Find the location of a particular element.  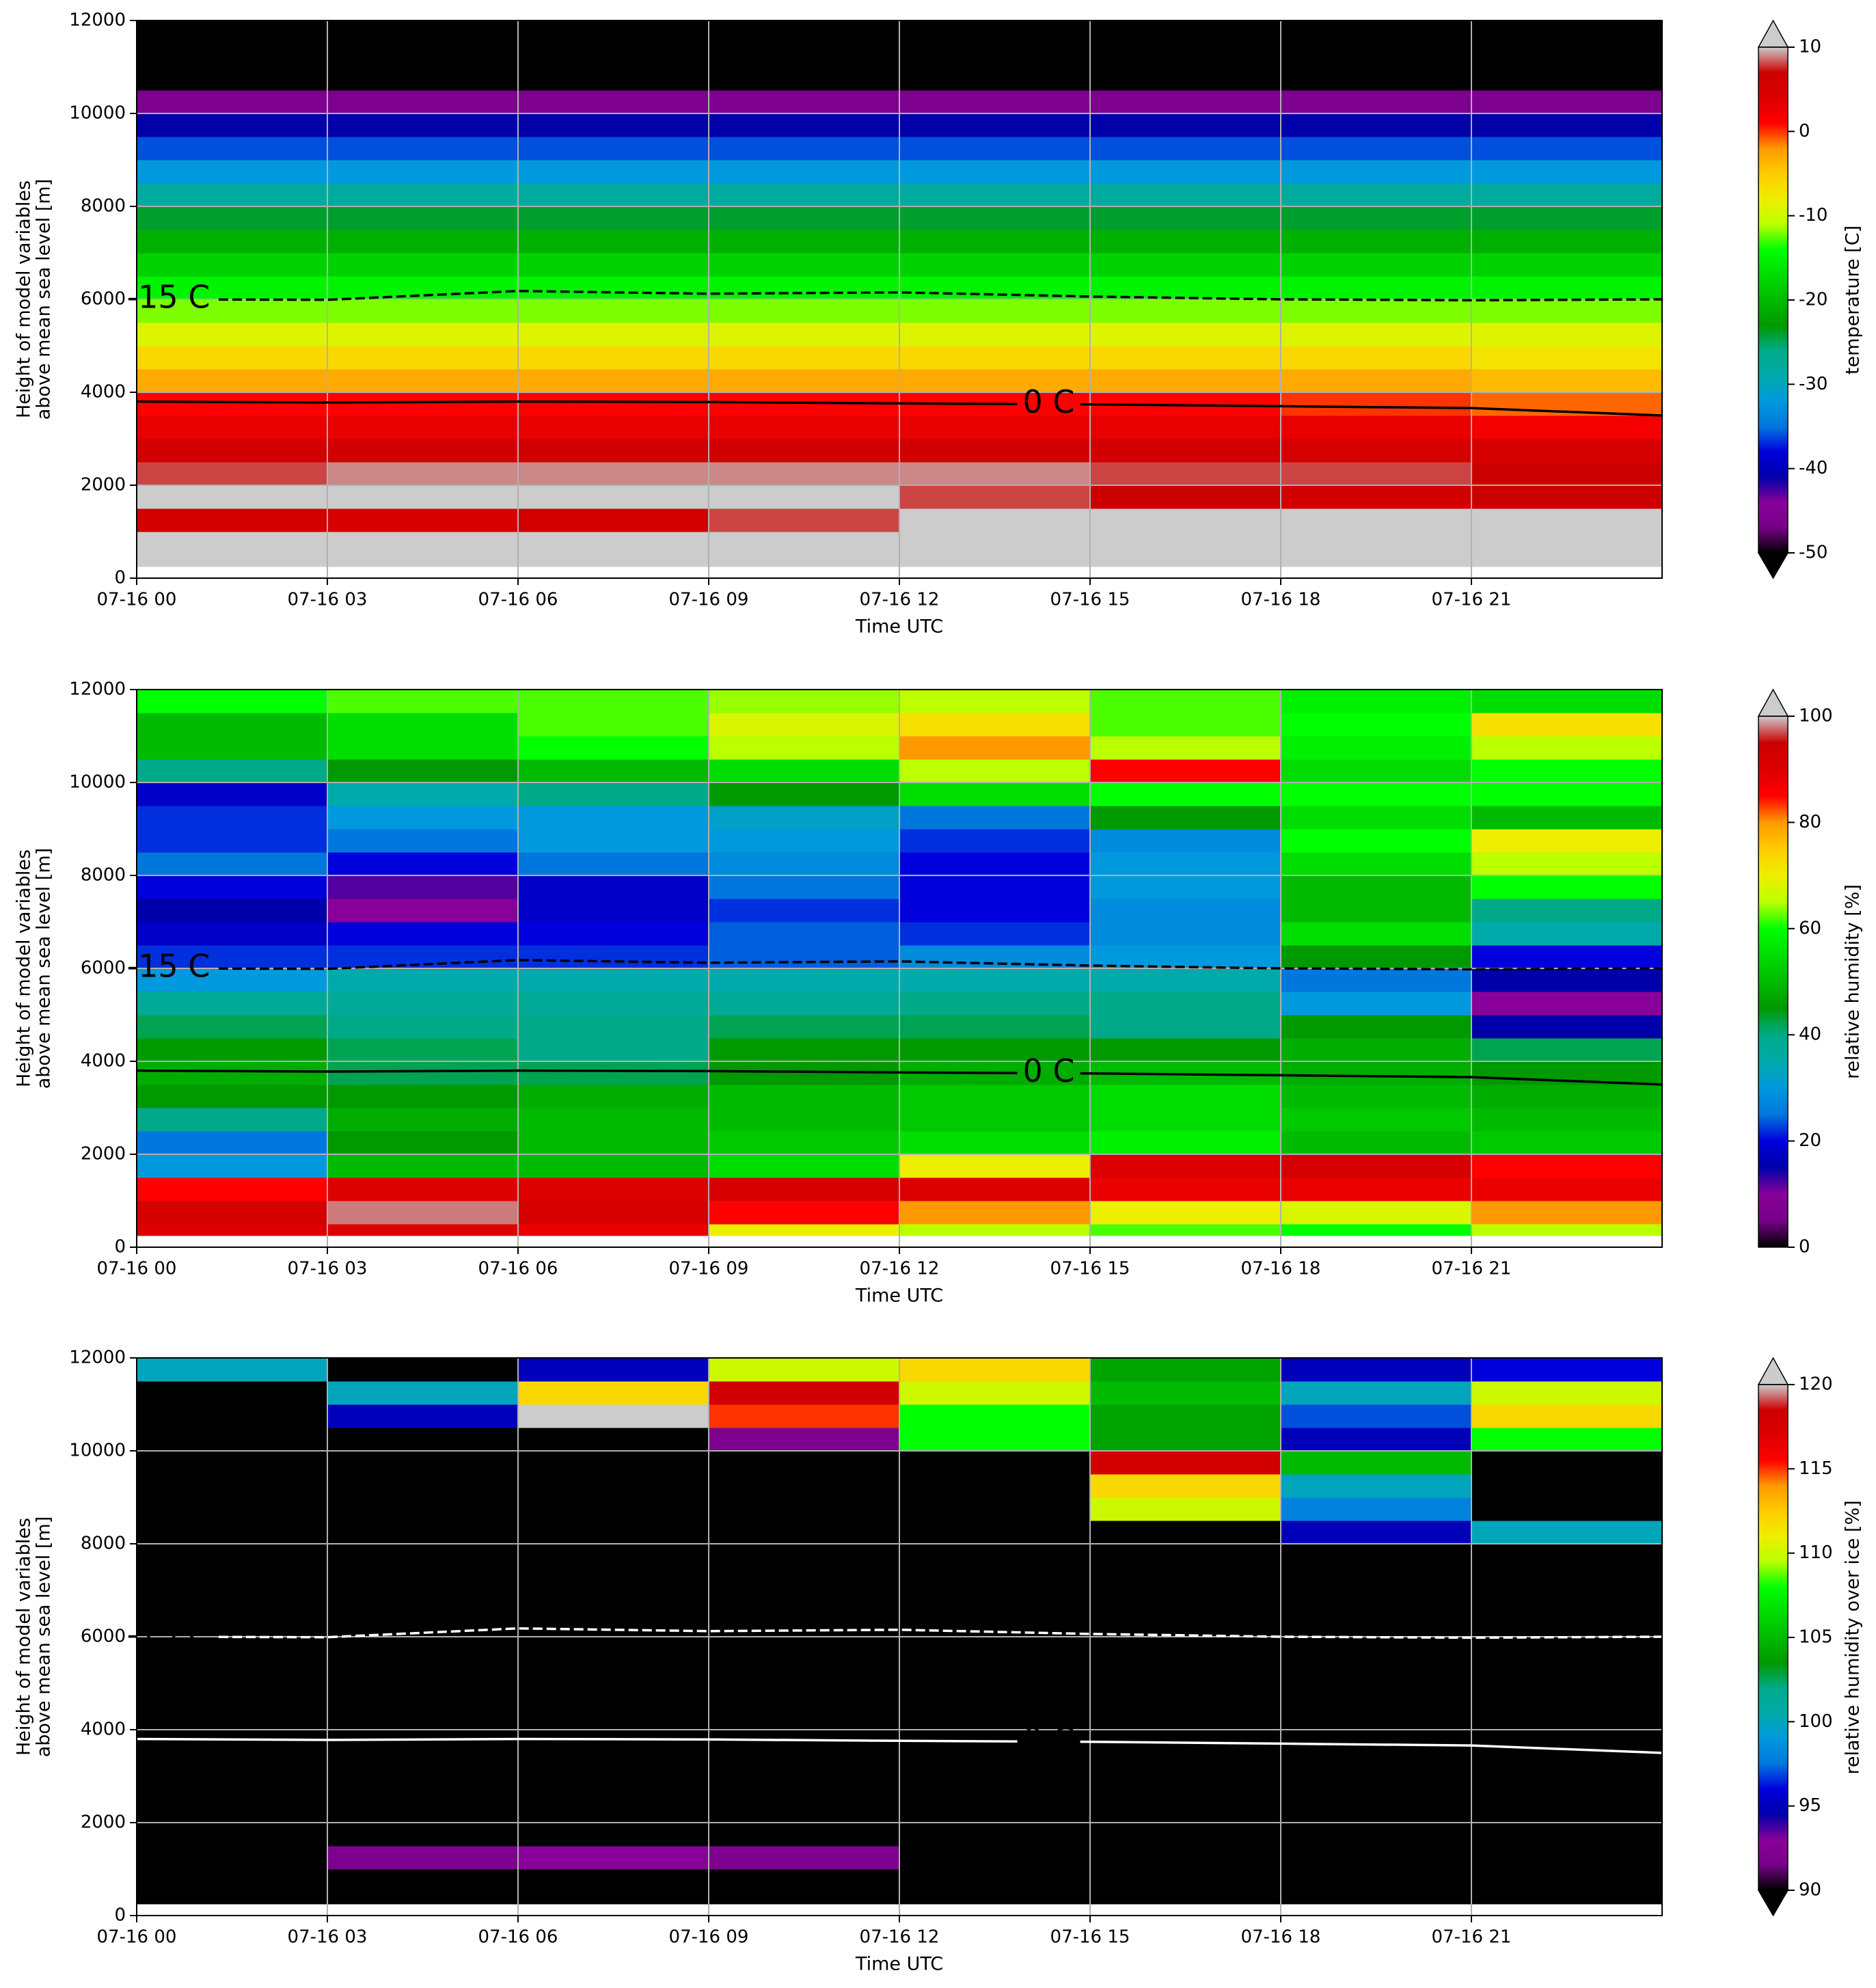

contour-line is located at coordinates (899, 1077).